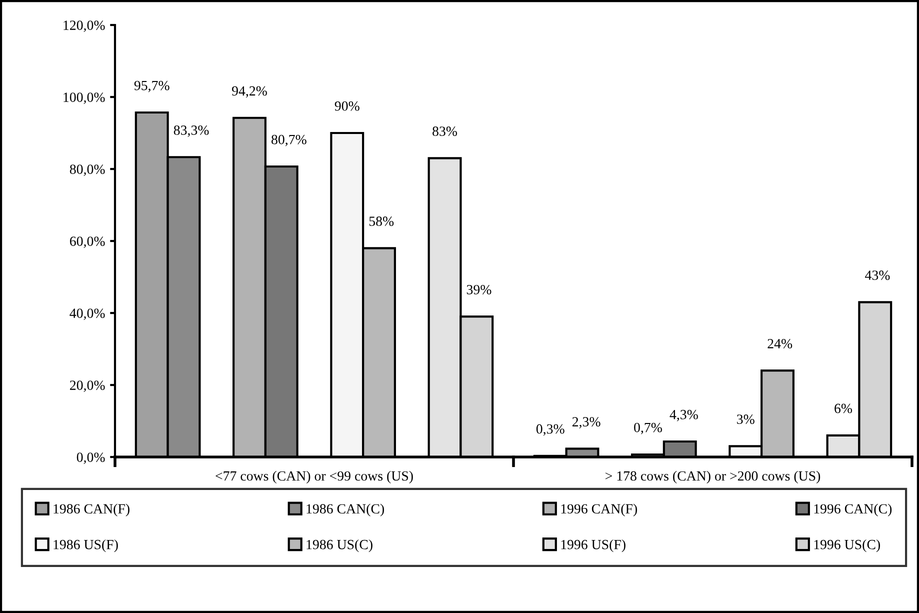 Image resolution: width=919 pixels, height=613 pixels. What do you see at coordinates (877, 275) in the screenshot?
I see `data-label: 43%` at bounding box center [877, 275].